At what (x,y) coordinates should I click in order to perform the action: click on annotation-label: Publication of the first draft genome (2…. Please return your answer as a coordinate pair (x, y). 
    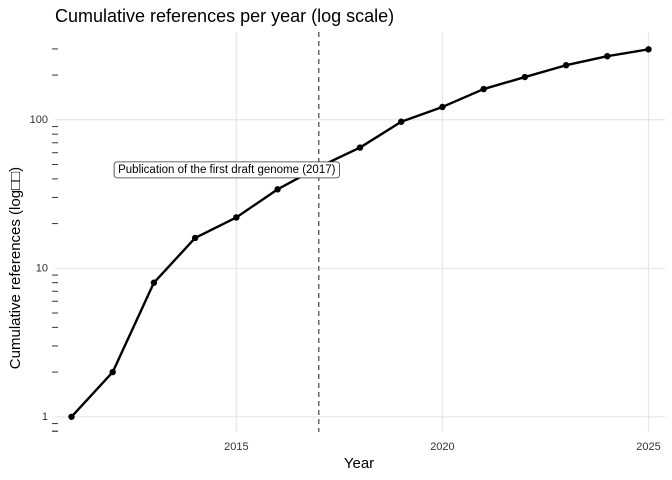
    Looking at the image, I should click on (227, 170).